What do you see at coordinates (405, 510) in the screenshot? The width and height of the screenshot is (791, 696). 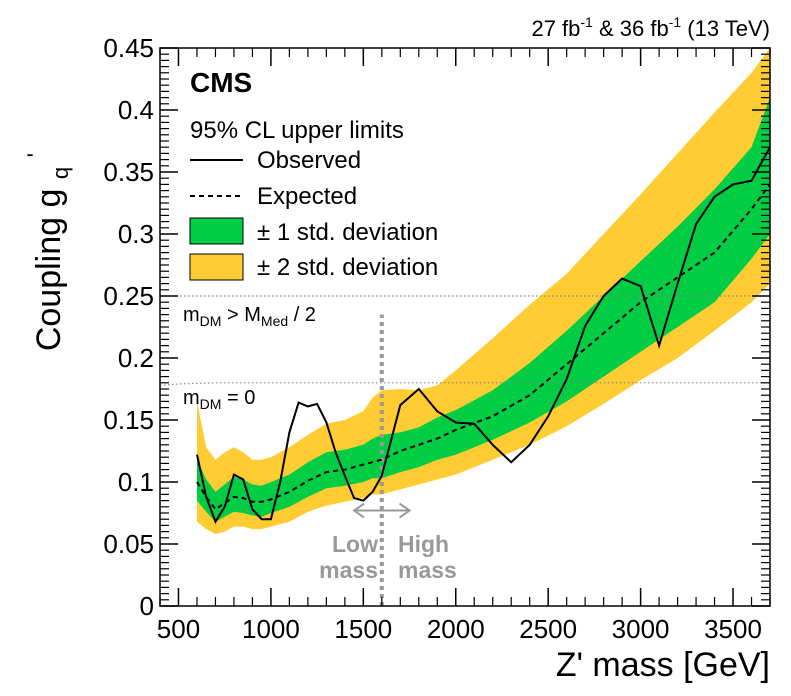 I see `mass-arrow-right-head` at bounding box center [405, 510].